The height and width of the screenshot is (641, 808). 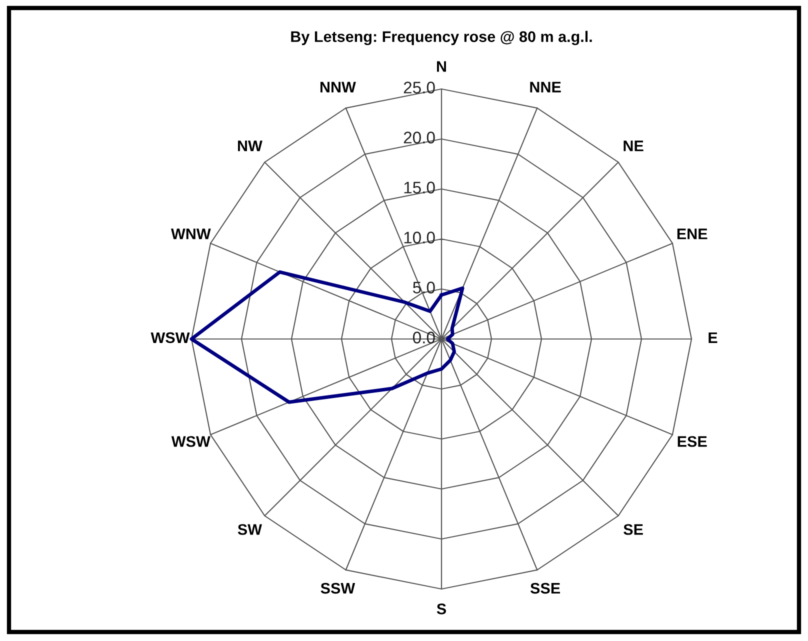 I want to click on spoke-label: ENE, so click(x=692, y=234).